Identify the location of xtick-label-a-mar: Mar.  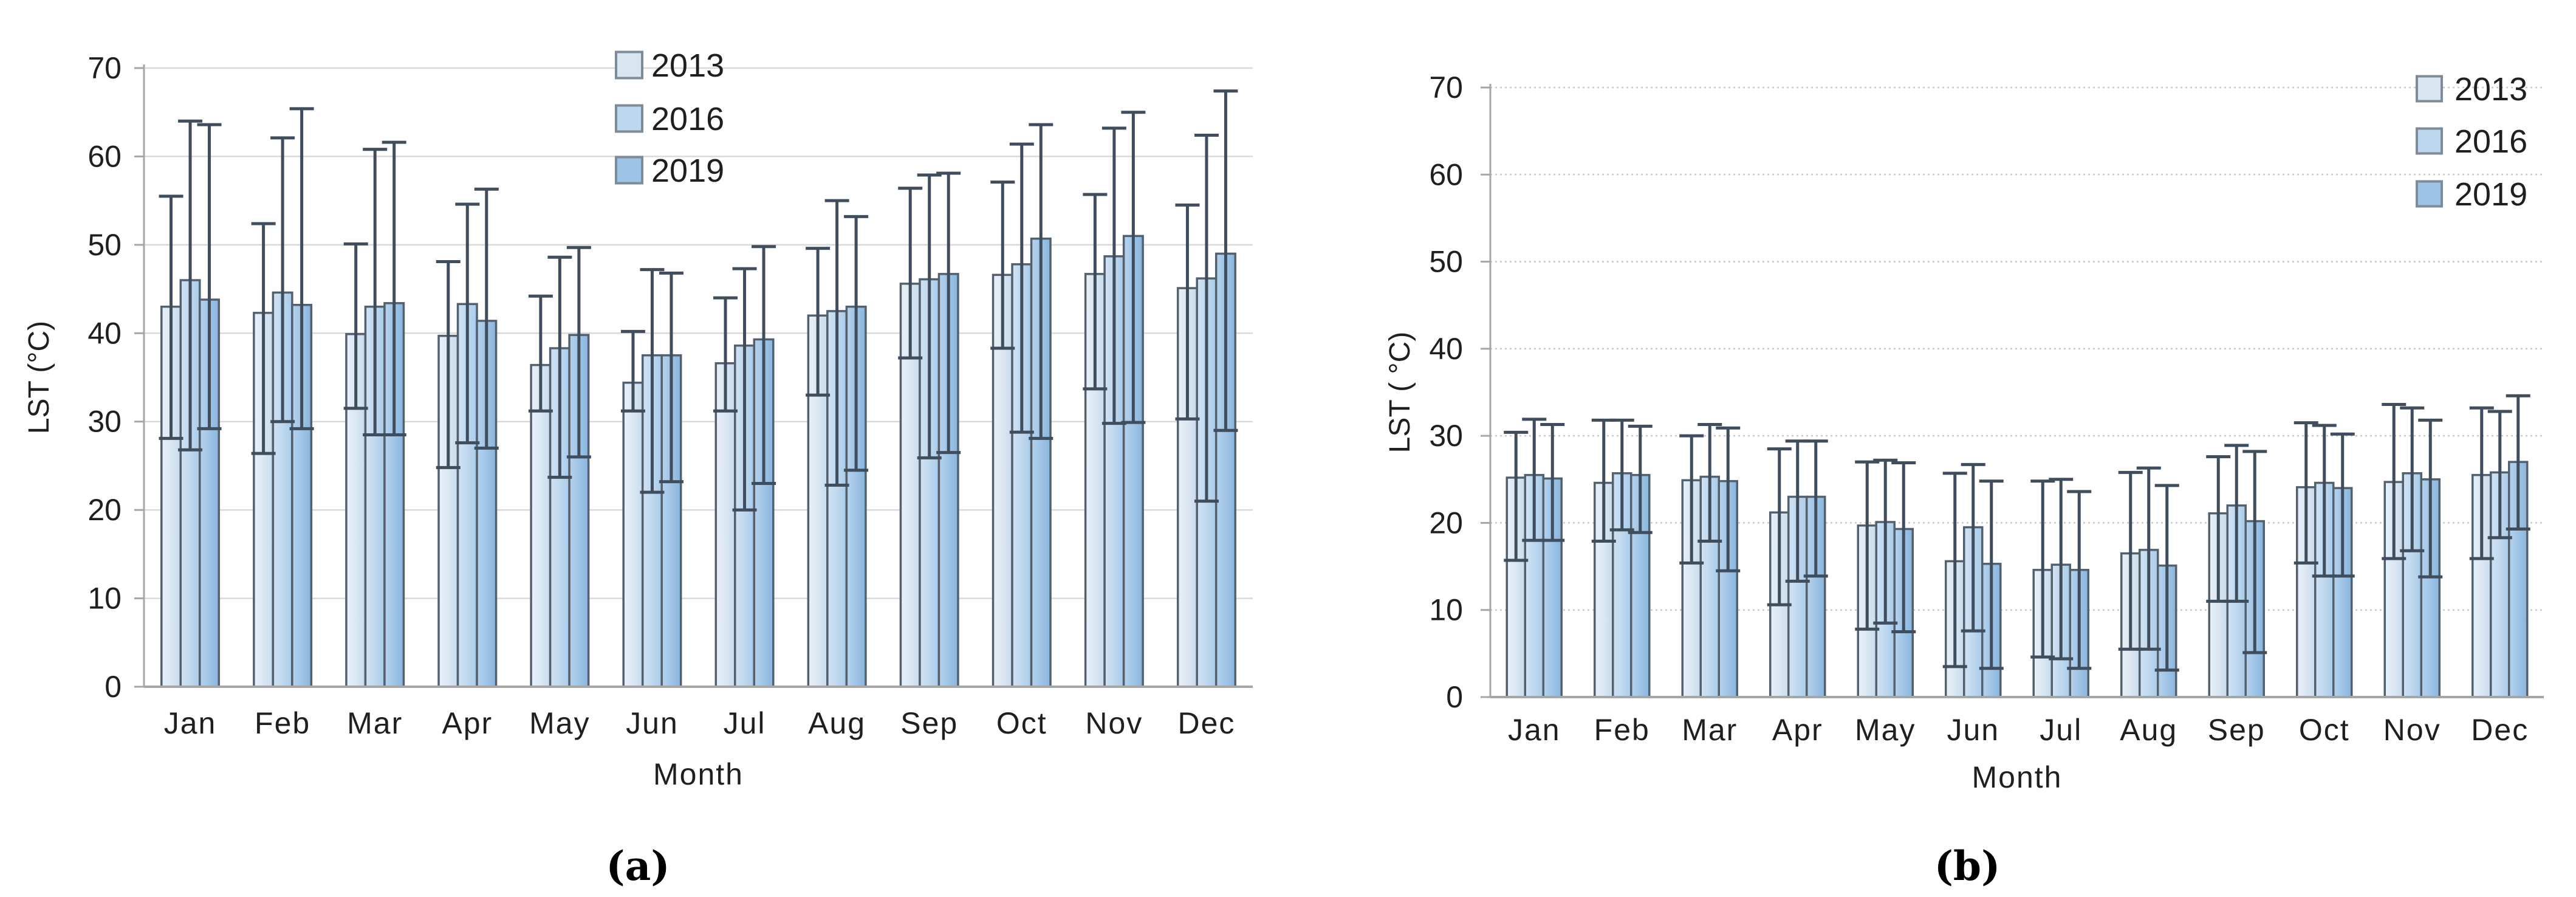
(375, 723).